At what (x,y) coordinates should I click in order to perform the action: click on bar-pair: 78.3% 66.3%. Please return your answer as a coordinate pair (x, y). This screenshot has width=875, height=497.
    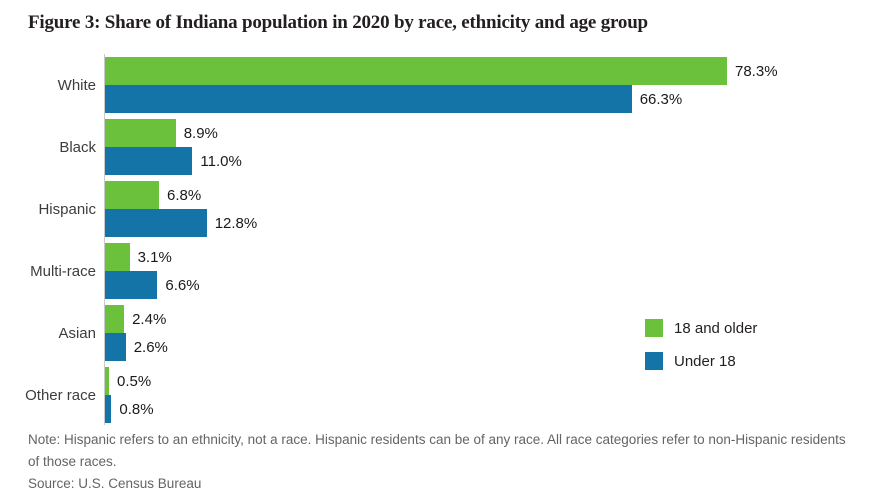
    Looking at the image, I should click on (490, 85).